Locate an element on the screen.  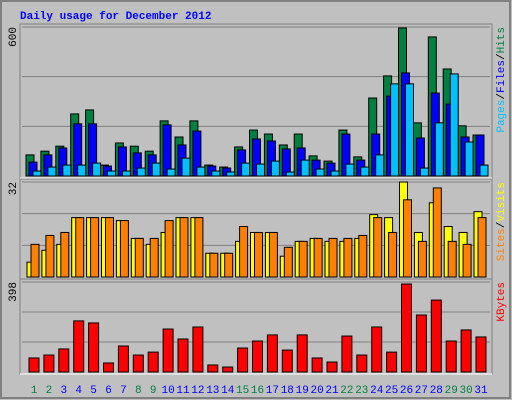
x-tick-label: 7 is located at coordinates (123, 391).